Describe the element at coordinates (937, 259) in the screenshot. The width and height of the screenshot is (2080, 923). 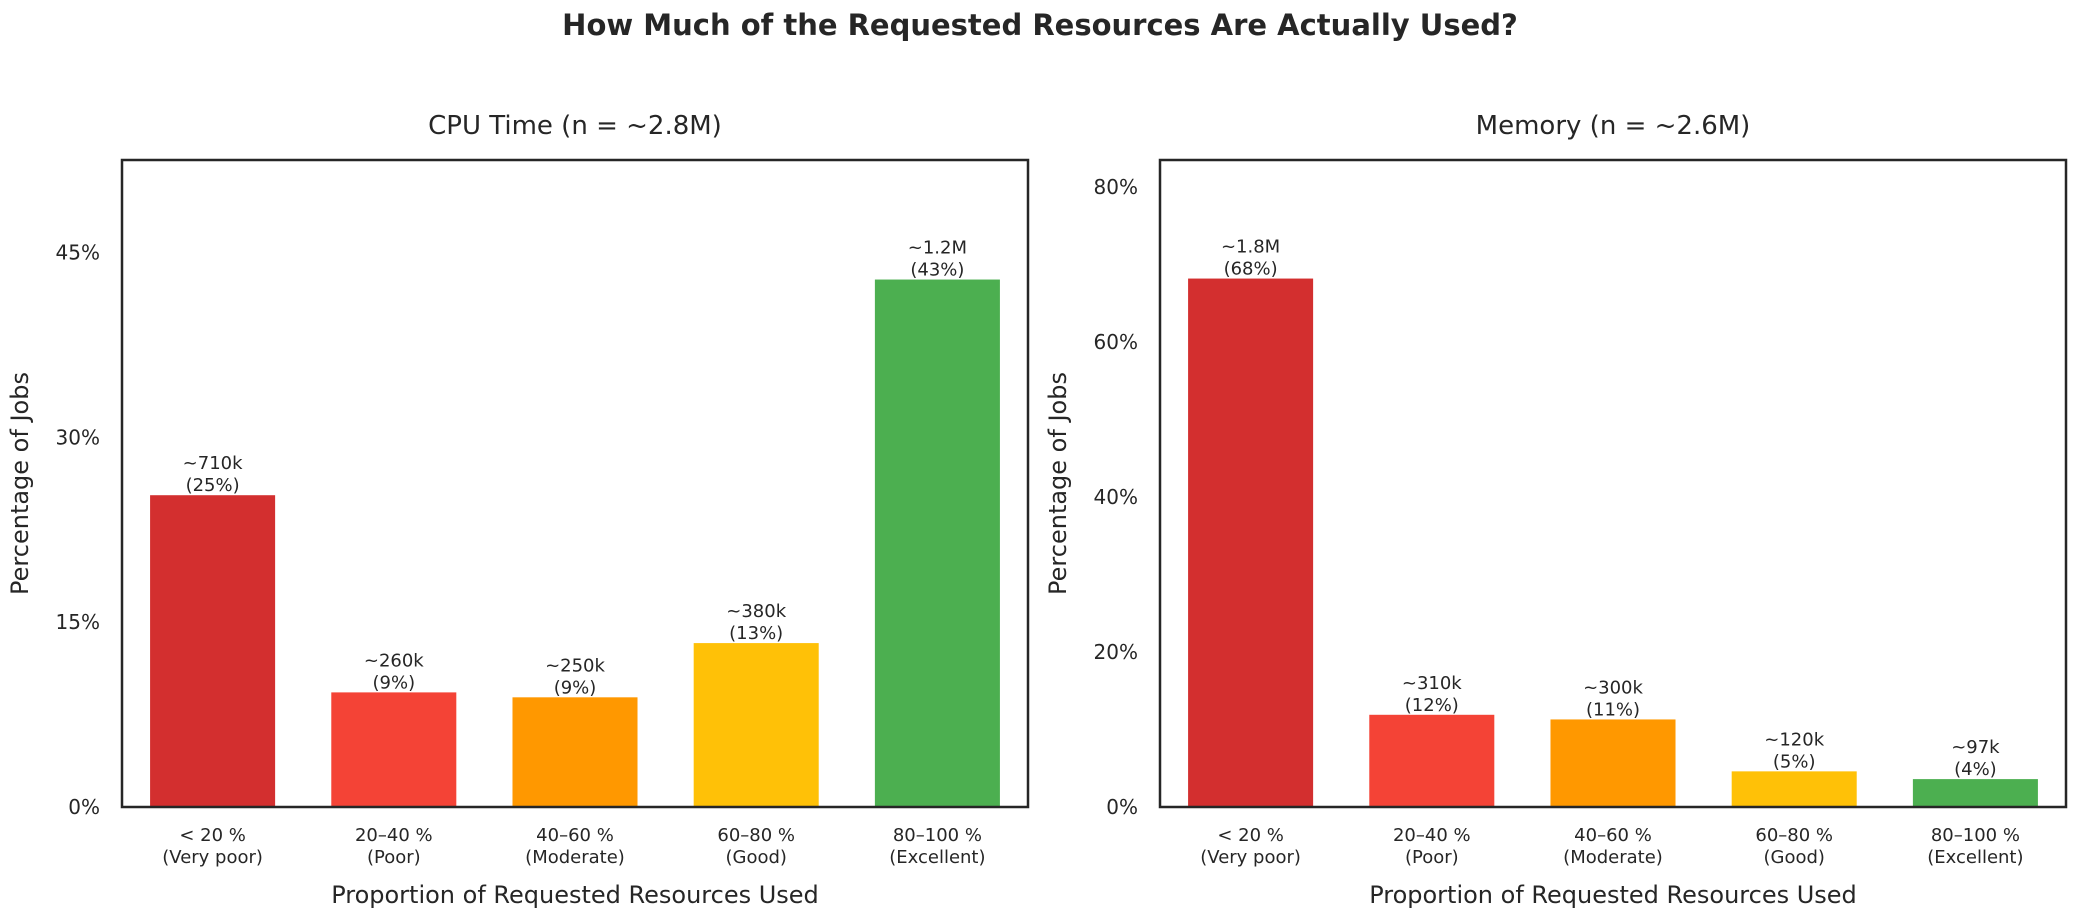
I see `bar-value-label: ~1.2M (43%)` at that location.